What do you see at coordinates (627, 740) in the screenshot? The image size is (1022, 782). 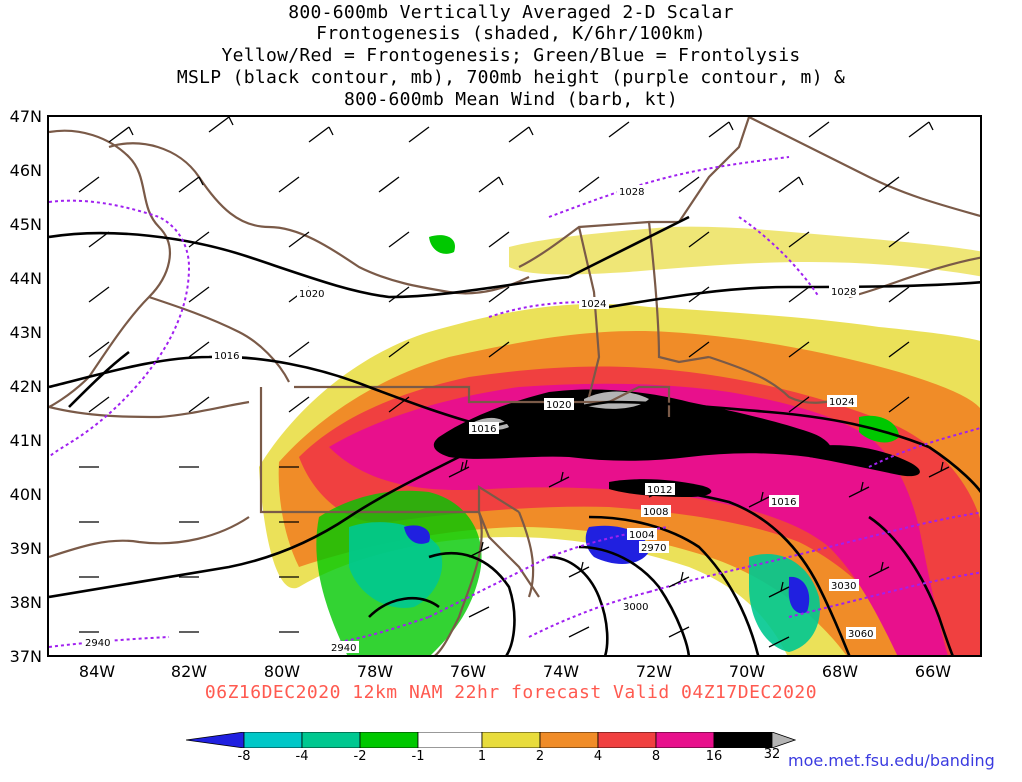 I see `colorbar-swatch-red` at bounding box center [627, 740].